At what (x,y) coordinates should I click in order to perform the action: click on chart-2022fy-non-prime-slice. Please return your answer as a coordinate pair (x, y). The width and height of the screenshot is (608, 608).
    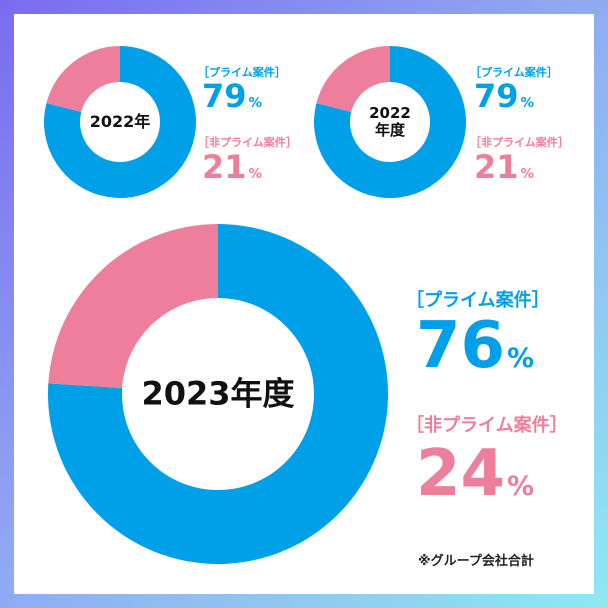
    Looking at the image, I should click on (353, 79).